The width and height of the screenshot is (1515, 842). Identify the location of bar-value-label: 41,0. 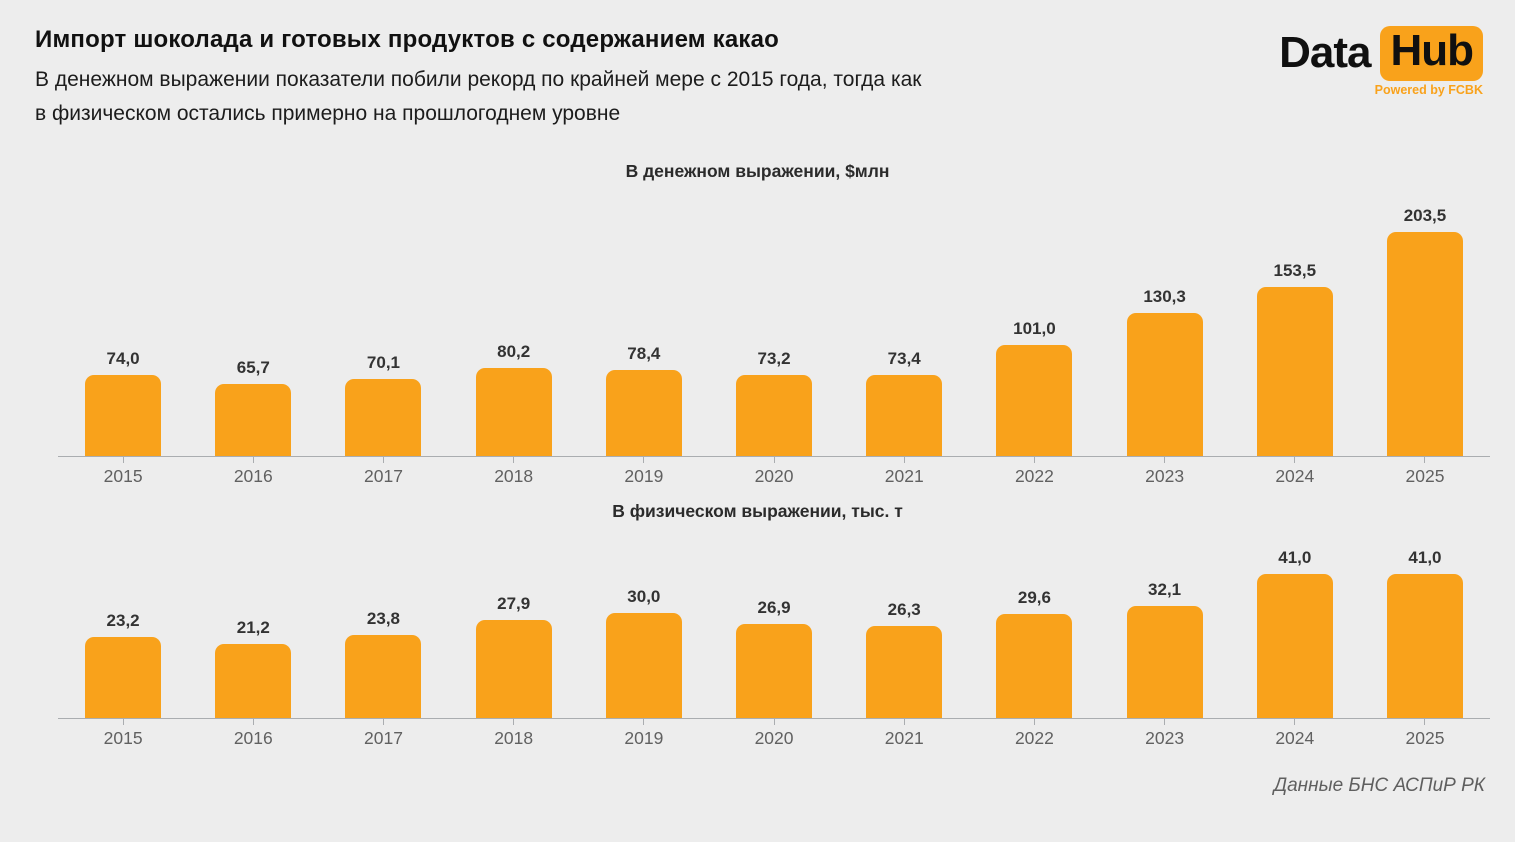
(1295, 558).